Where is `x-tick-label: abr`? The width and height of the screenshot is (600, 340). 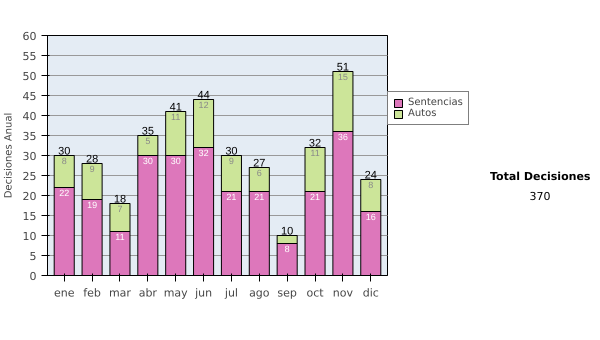 x-tick-label: abr is located at coordinates (148, 293).